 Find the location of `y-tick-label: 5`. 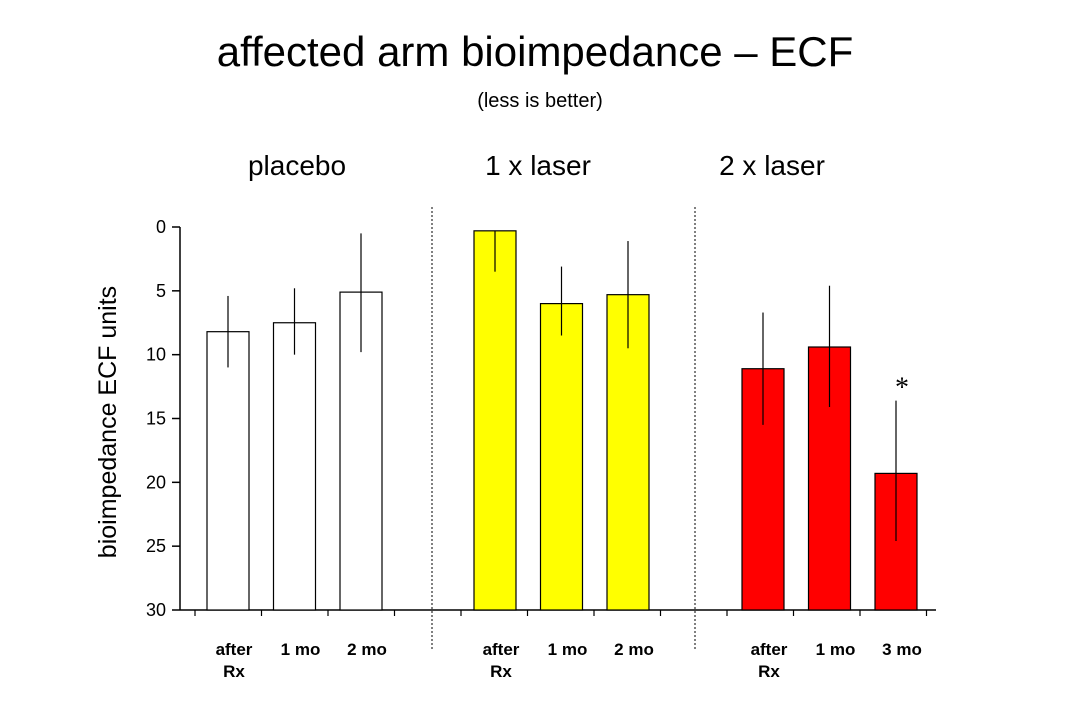

y-tick-label: 5 is located at coordinates (161, 291).